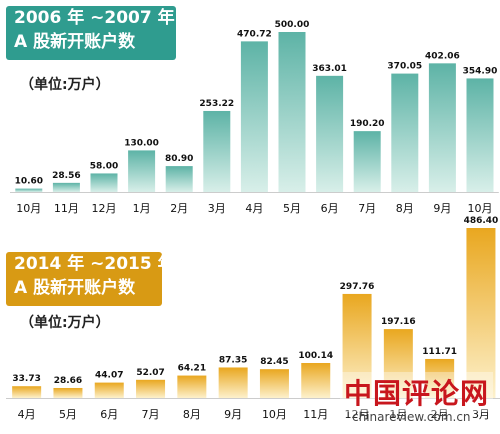 The height and width of the screenshot is (434, 500). Describe the element at coordinates (141, 143) in the screenshot. I see `chart1-data-label: 130.00` at that location.